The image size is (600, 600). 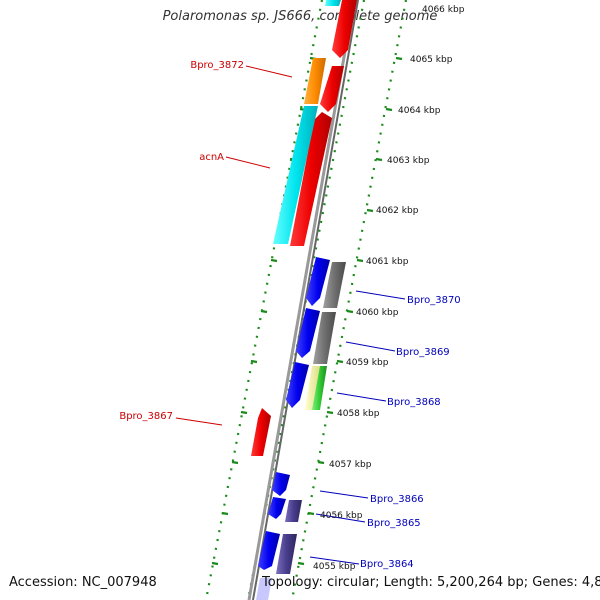 I want to click on gene-label-bpro-3864: Bpro_3864, so click(x=387, y=564).